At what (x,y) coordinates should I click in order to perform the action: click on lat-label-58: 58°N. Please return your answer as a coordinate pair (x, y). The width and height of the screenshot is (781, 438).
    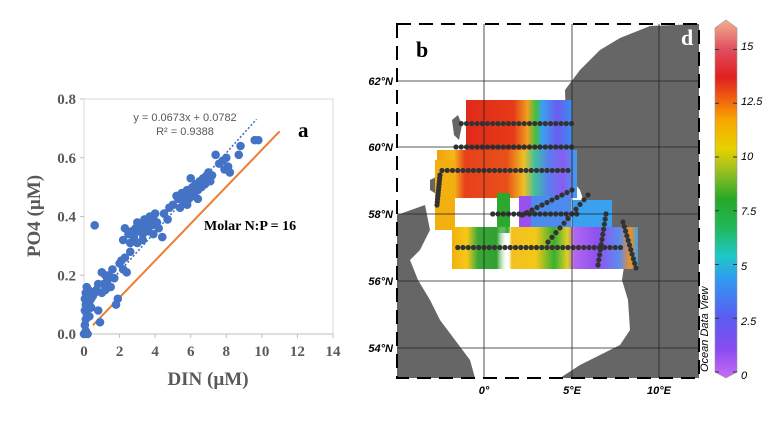
    Looking at the image, I should click on (381, 215).